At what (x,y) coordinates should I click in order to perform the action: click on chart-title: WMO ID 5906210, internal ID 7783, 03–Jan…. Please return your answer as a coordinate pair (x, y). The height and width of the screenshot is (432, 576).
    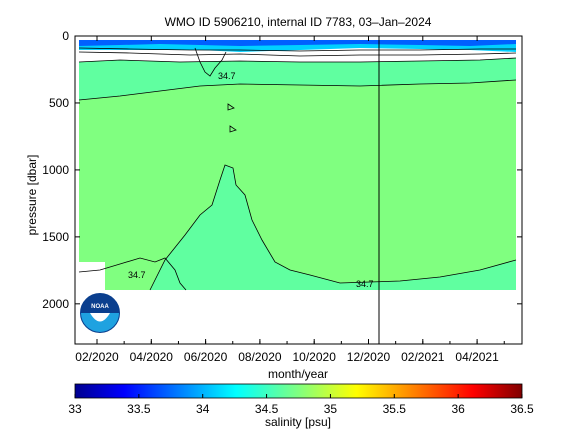
    Looking at the image, I should click on (298, 22).